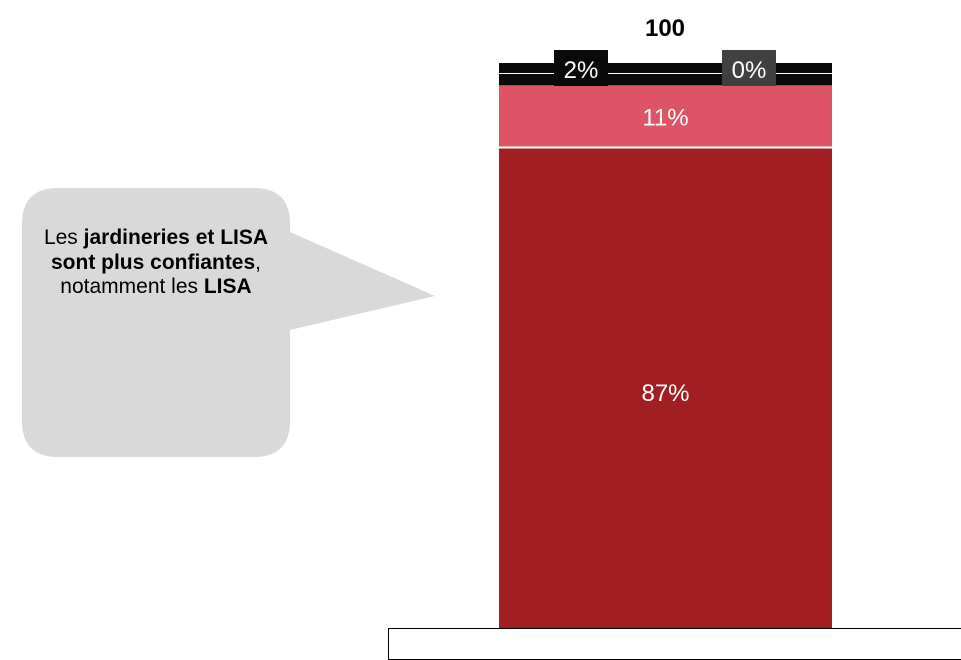  I want to click on data-label-2: 11%, so click(665, 117).